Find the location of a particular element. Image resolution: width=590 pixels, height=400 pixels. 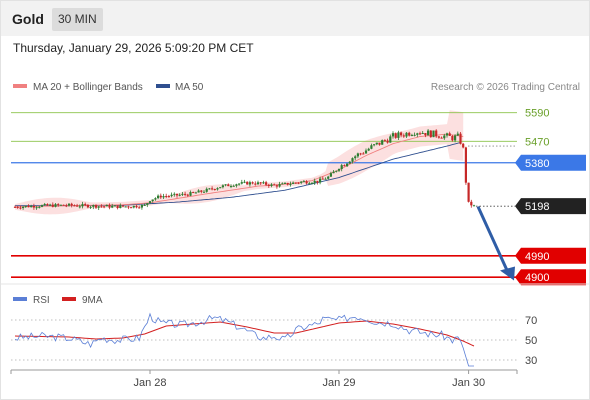

x-tick-label: Jan 28 is located at coordinates (149, 383).